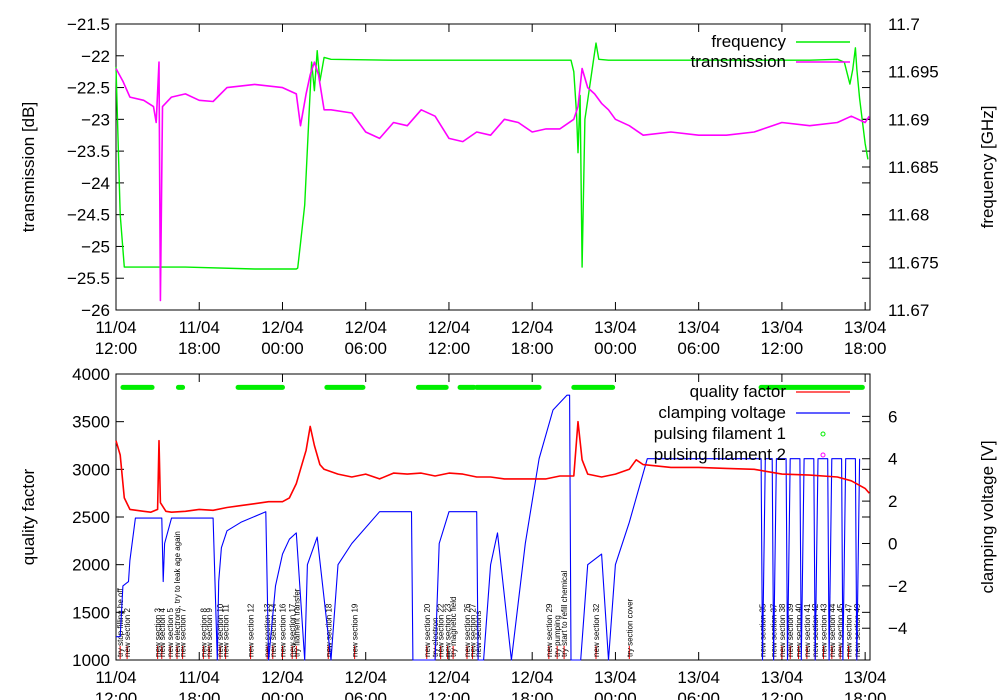  What do you see at coordinates (95, 119) in the screenshot?
I see `y-tick-label: −23` at bounding box center [95, 119].